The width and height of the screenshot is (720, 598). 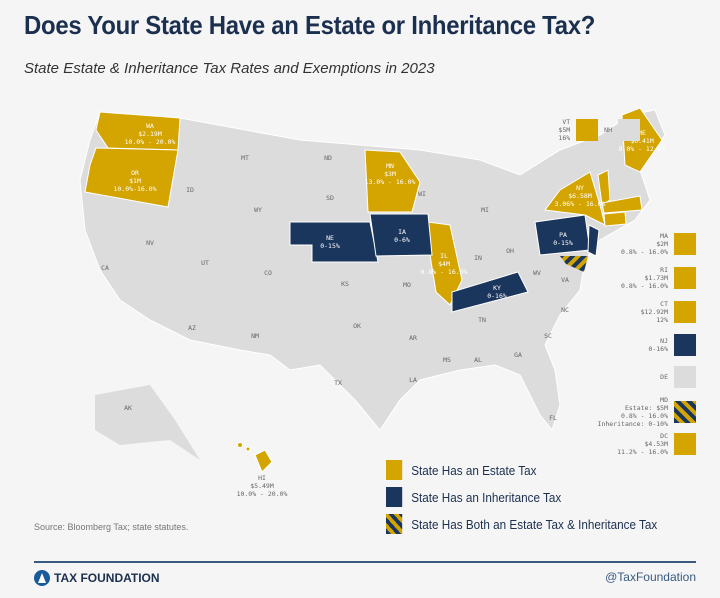 I want to click on side-legend-text: $4.53M, so click(x=656, y=444).